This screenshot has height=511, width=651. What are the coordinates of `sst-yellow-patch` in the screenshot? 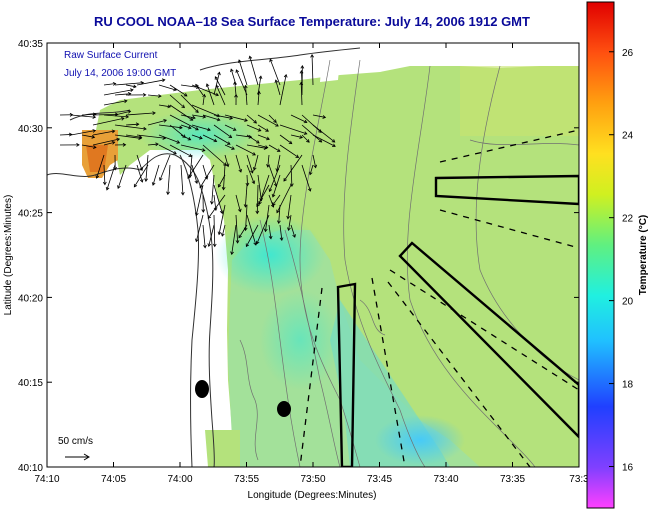 It's located at (519, 101).